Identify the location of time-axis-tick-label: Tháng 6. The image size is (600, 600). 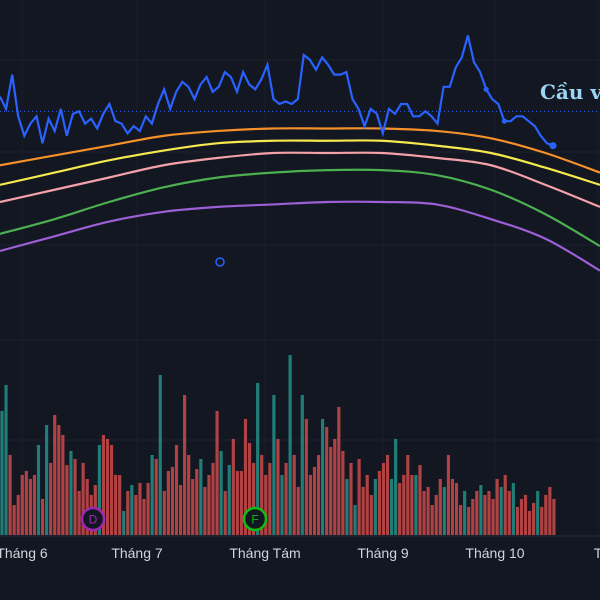
(24, 553).